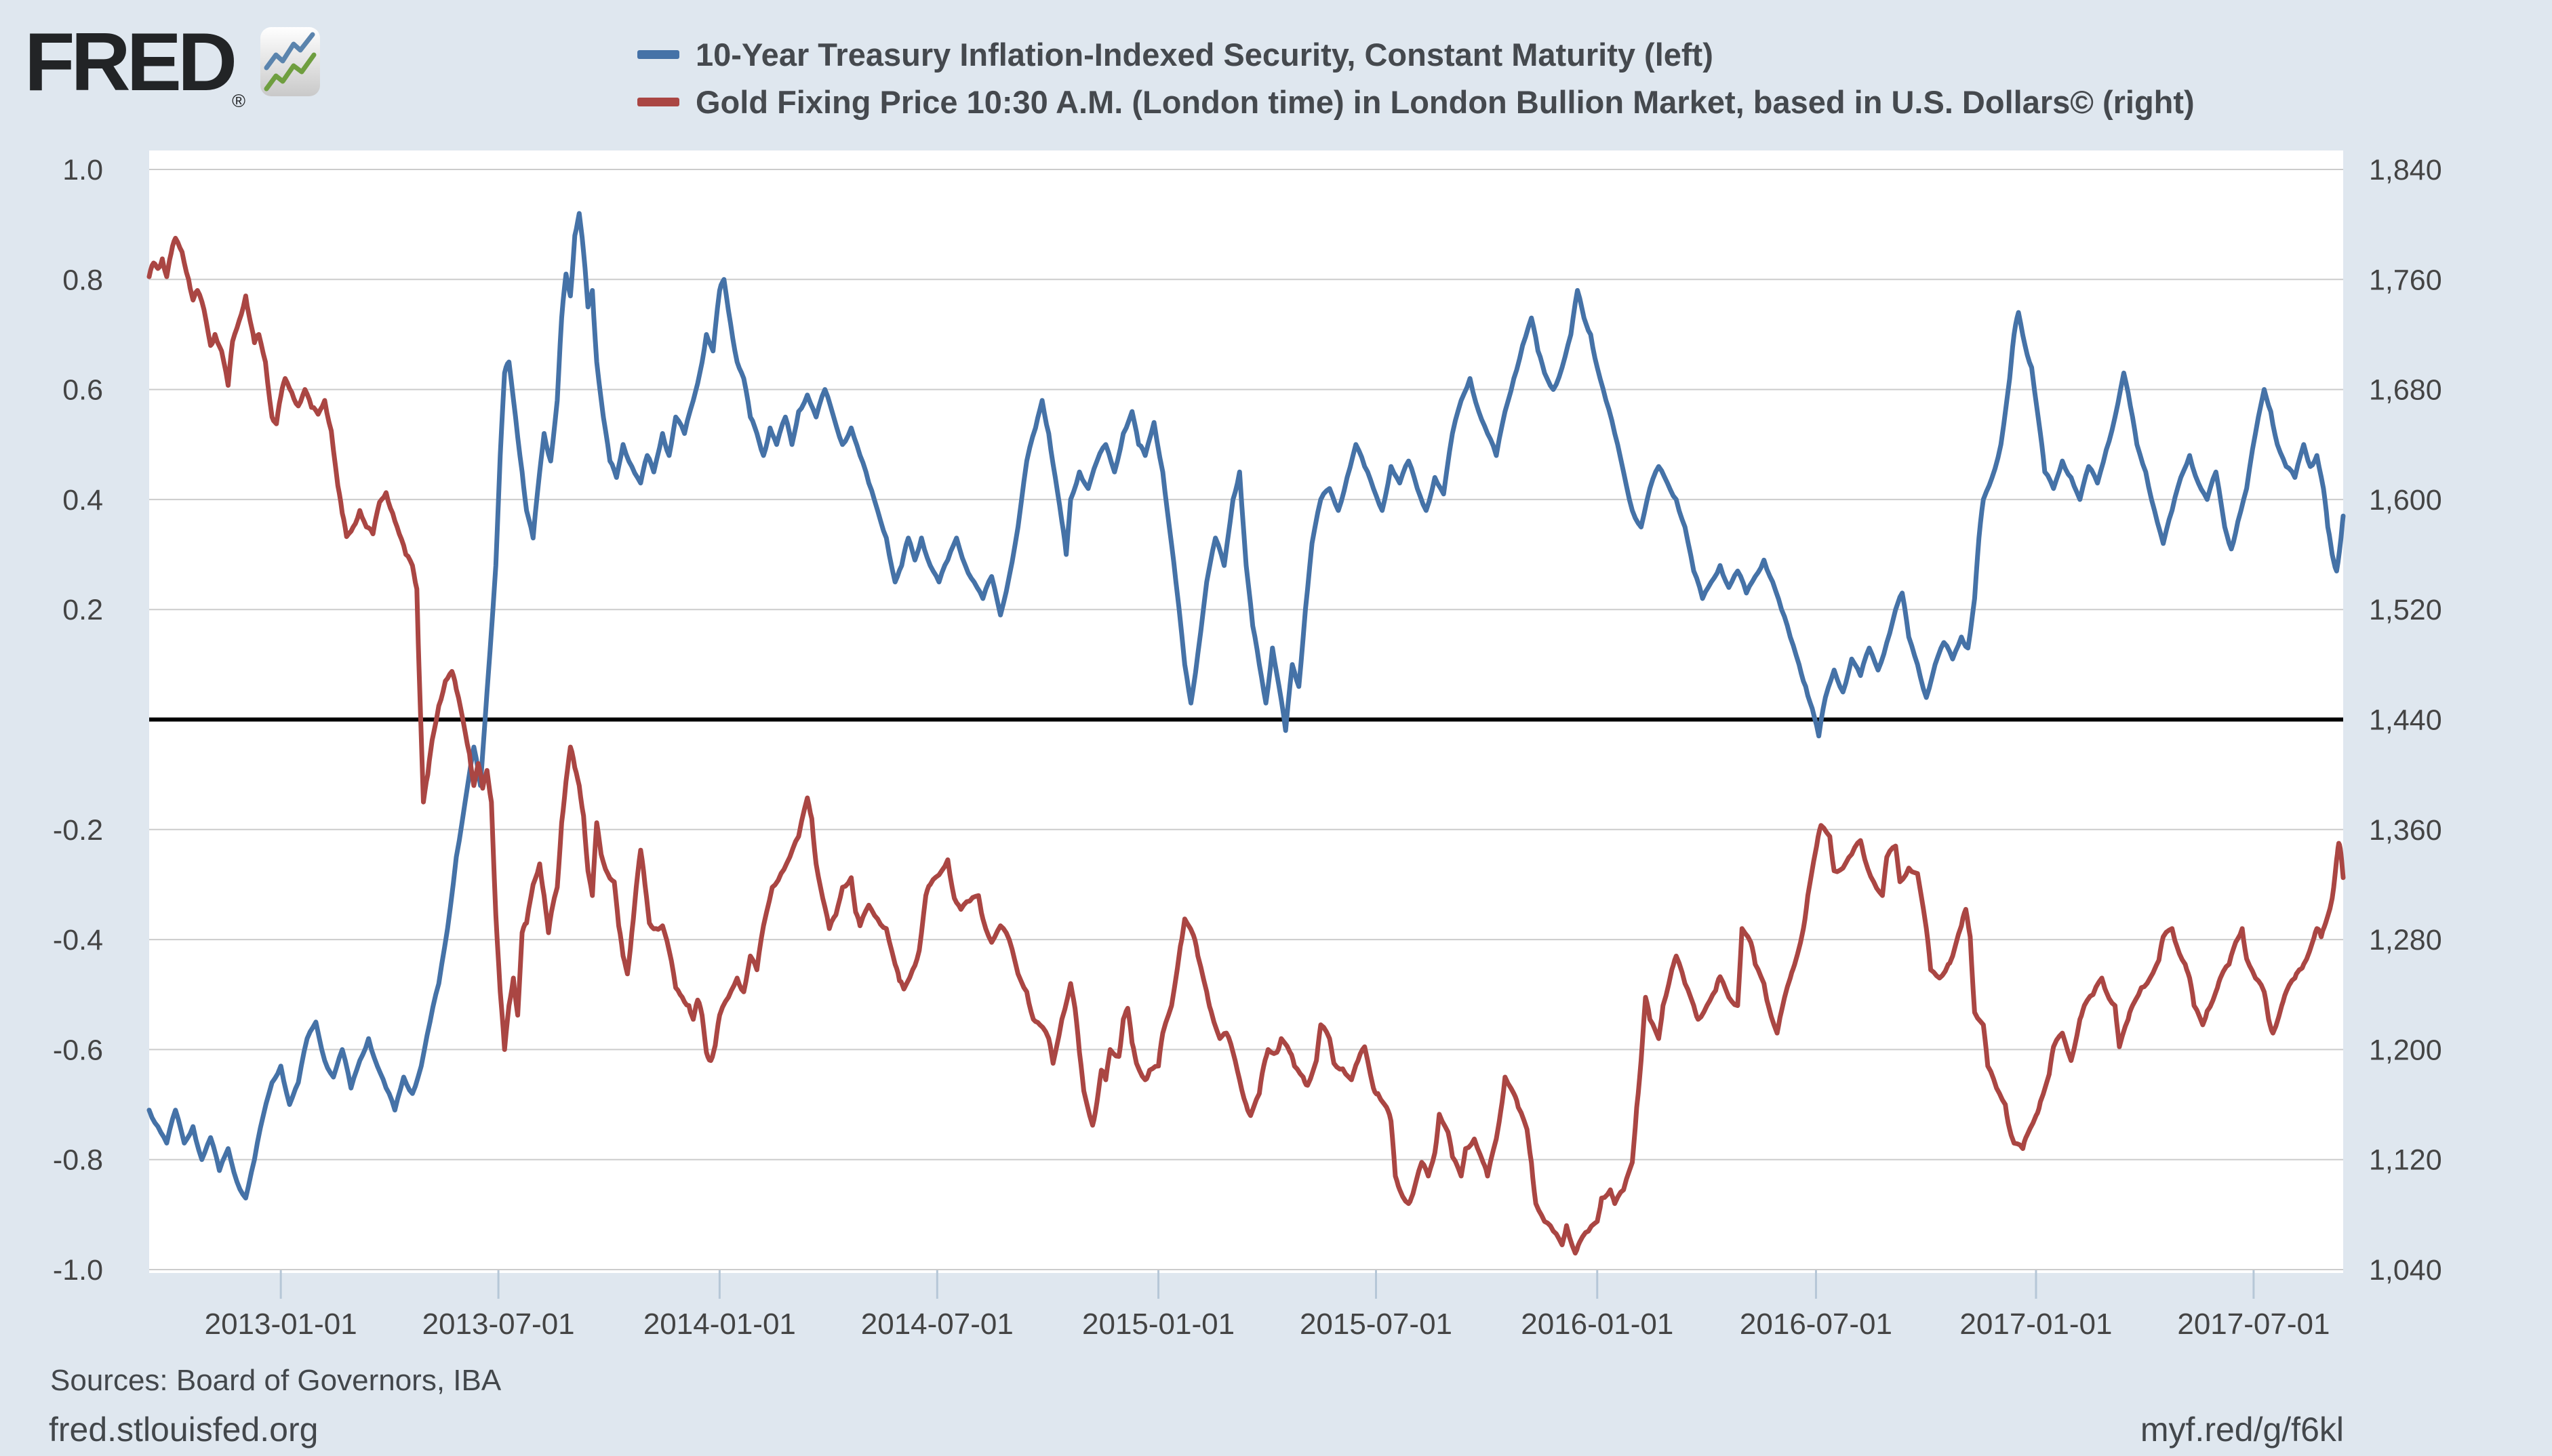 This screenshot has height=1456, width=2552. What do you see at coordinates (658, 101) in the screenshot?
I see `gold-series-swatch` at bounding box center [658, 101].